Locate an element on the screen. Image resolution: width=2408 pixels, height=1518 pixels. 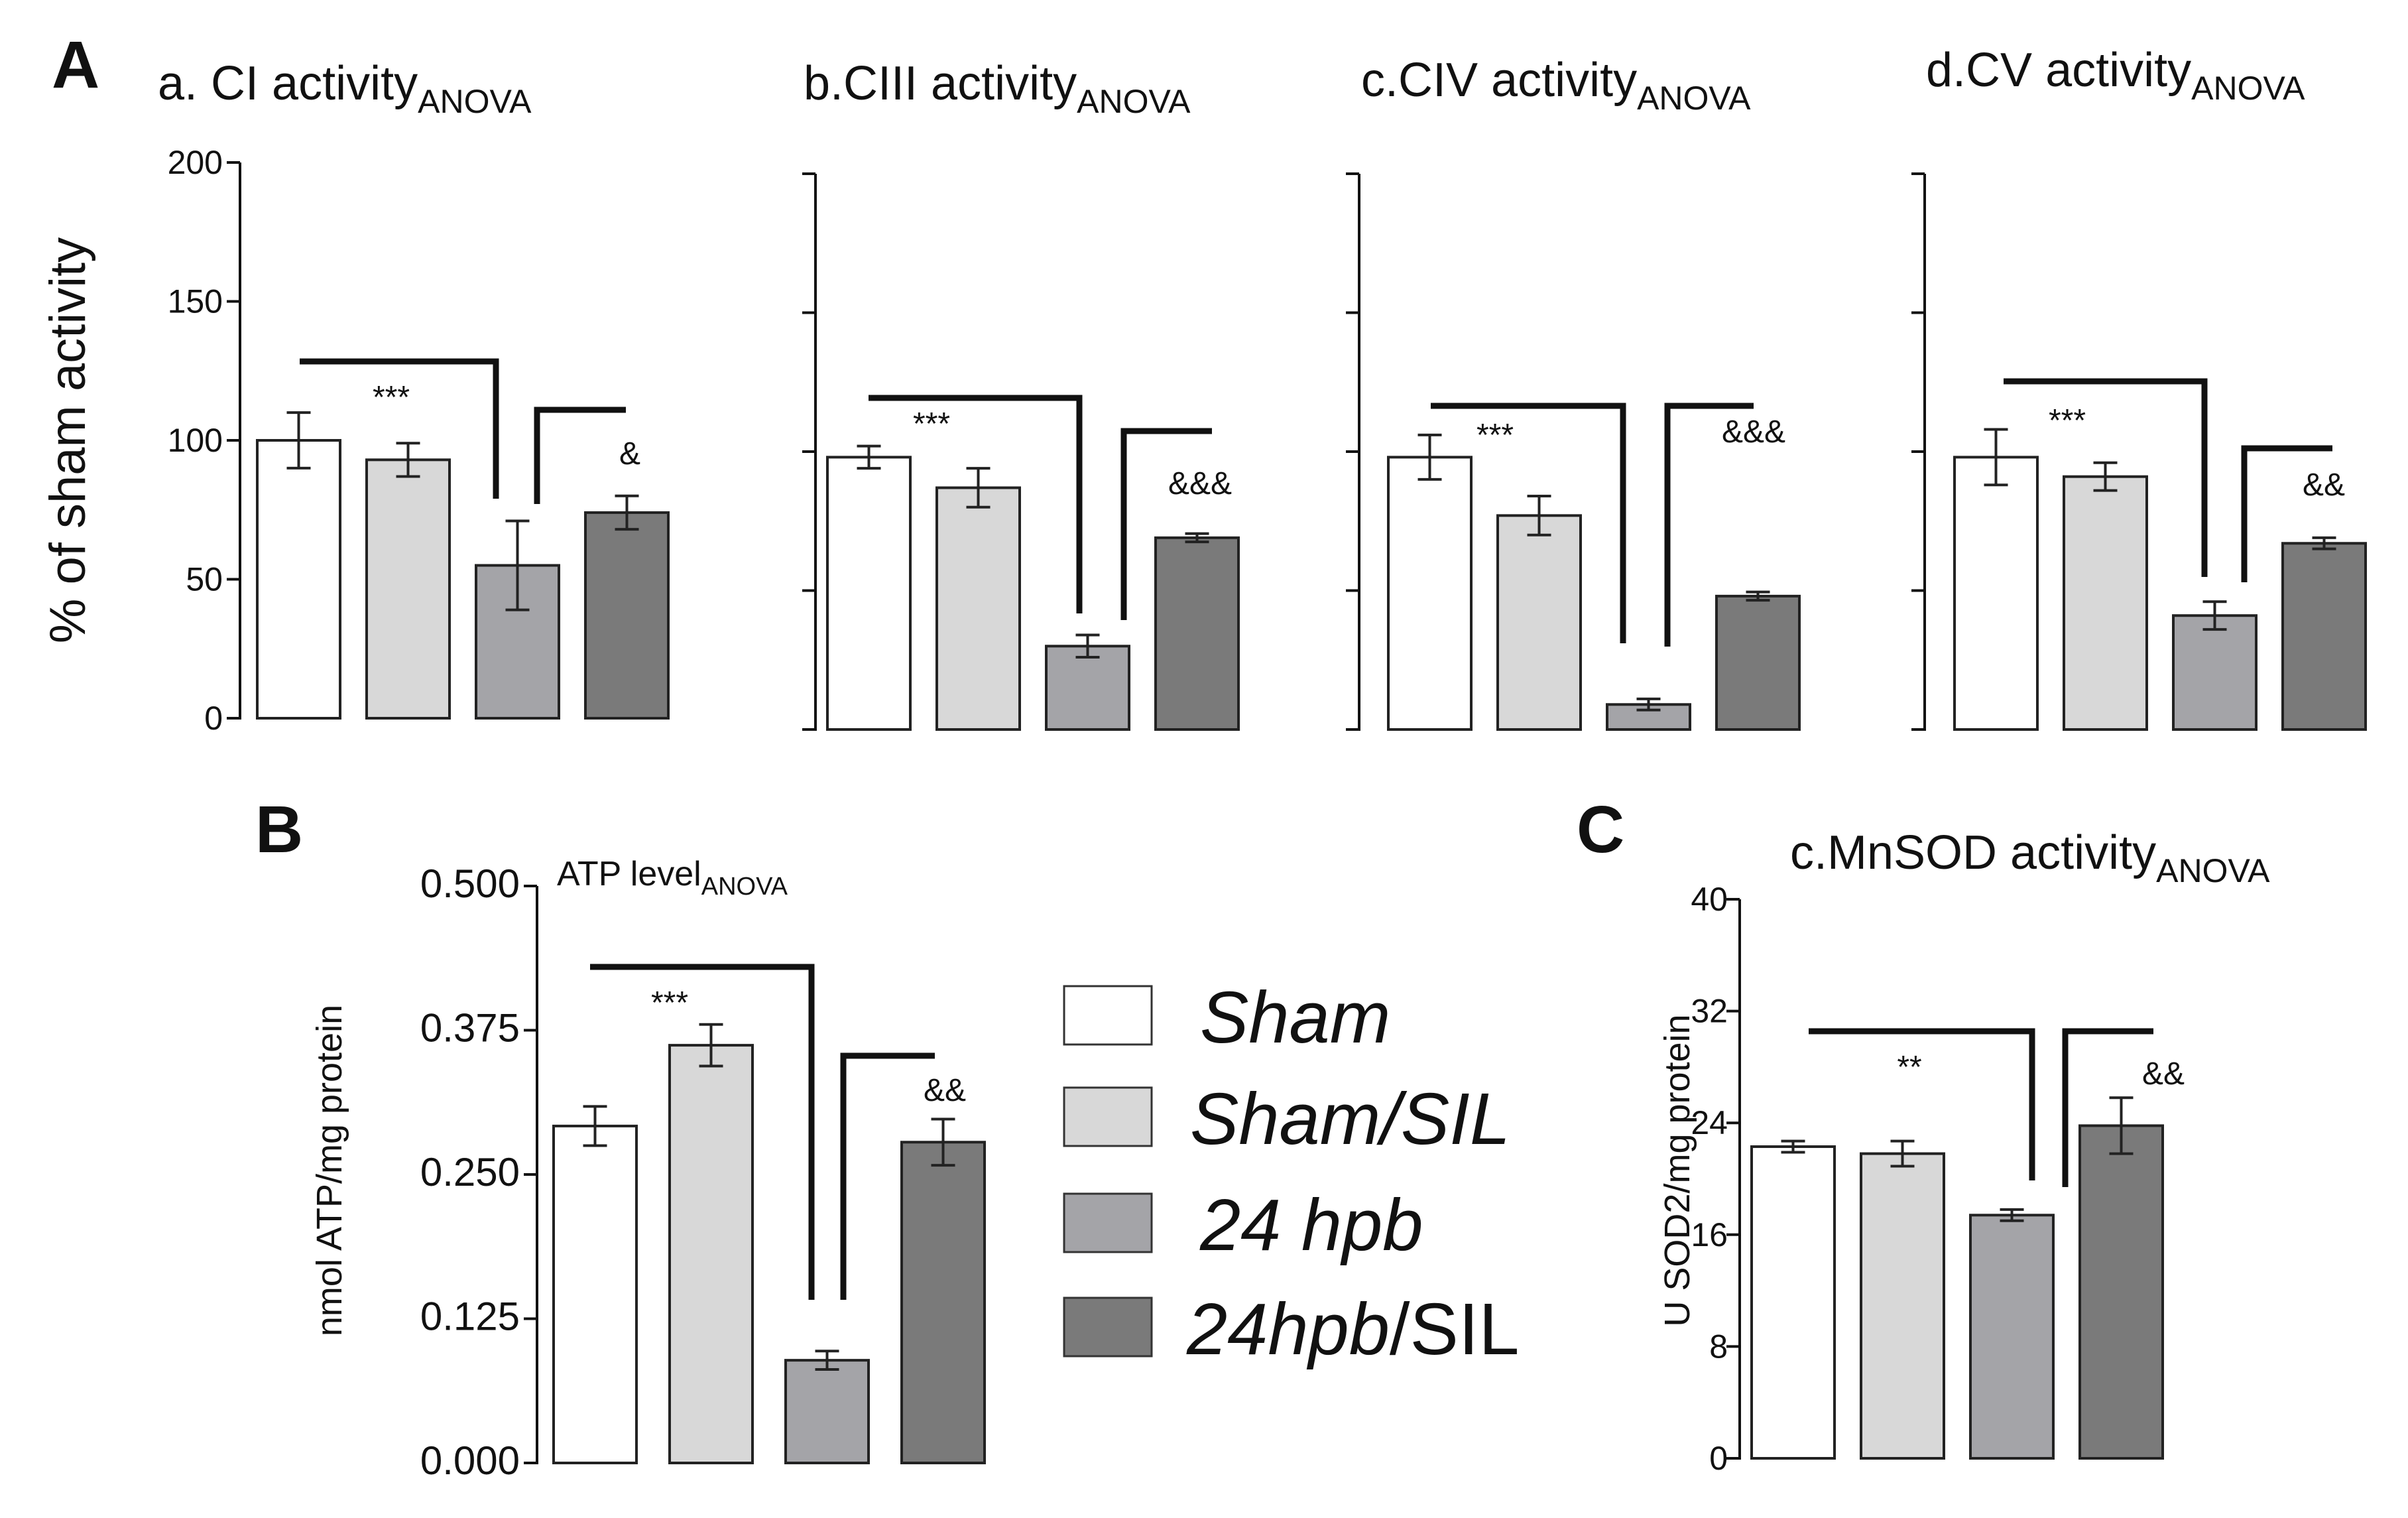
y-tick-label: 8 is located at coordinates (1719, 1346).